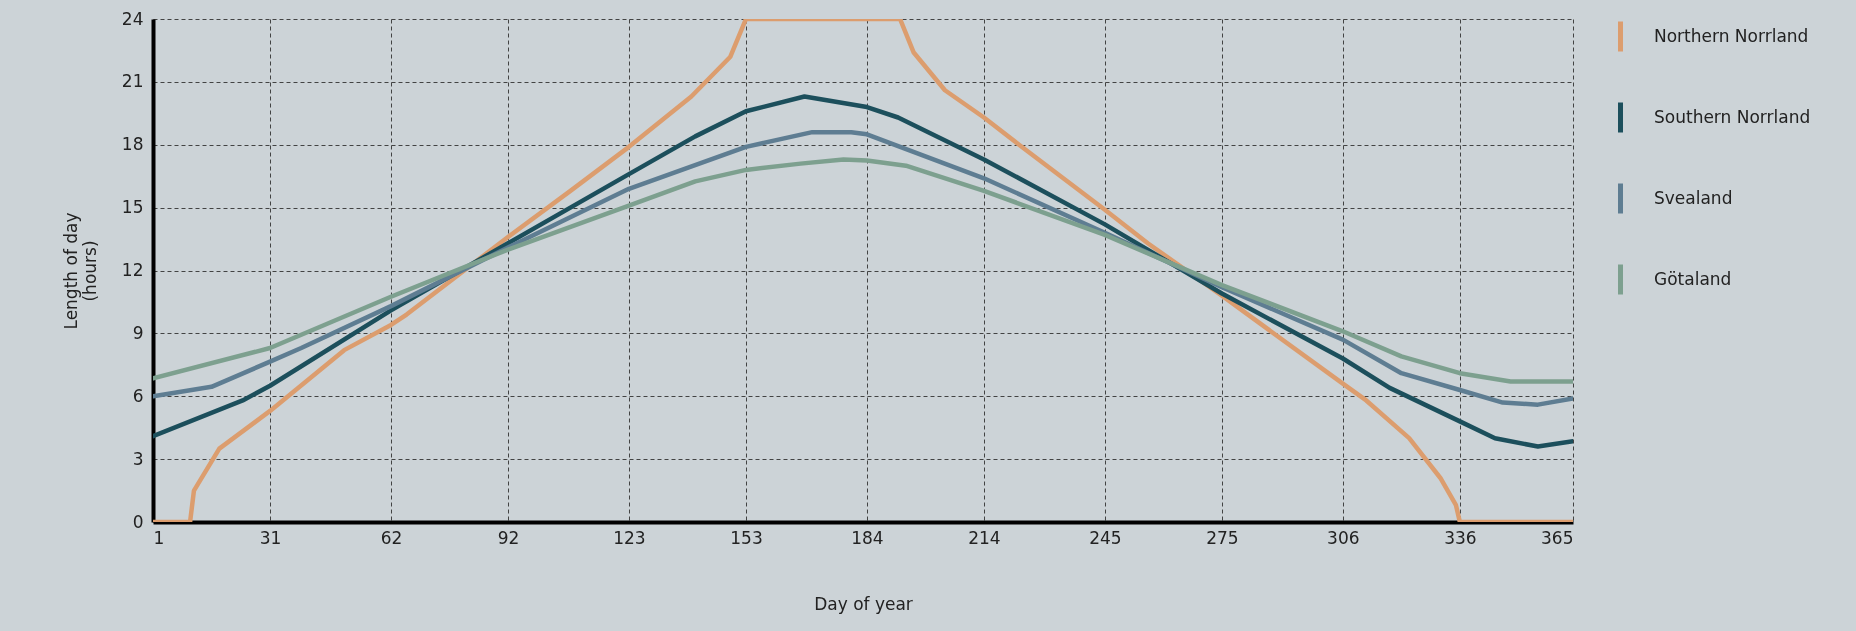  Describe the element at coordinates (1460, 537) in the screenshot. I see `x-tick-label: 336` at that location.